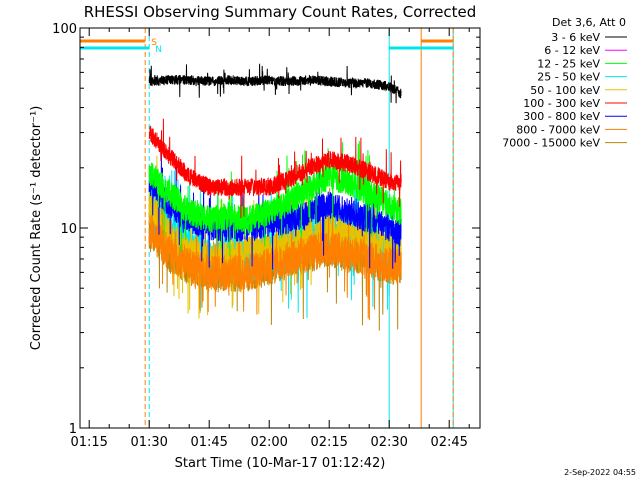  I want to click on legend-entry-label: 6 - 12 keV, so click(572, 50).